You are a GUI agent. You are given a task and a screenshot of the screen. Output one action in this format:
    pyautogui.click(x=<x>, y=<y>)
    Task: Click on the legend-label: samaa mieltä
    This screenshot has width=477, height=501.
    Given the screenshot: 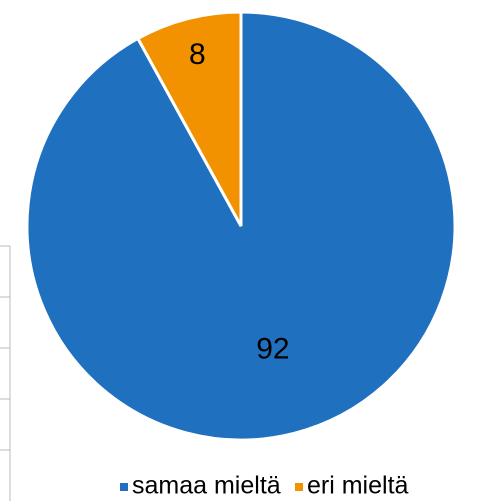 What is the action you would take?
    pyautogui.click(x=206, y=486)
    